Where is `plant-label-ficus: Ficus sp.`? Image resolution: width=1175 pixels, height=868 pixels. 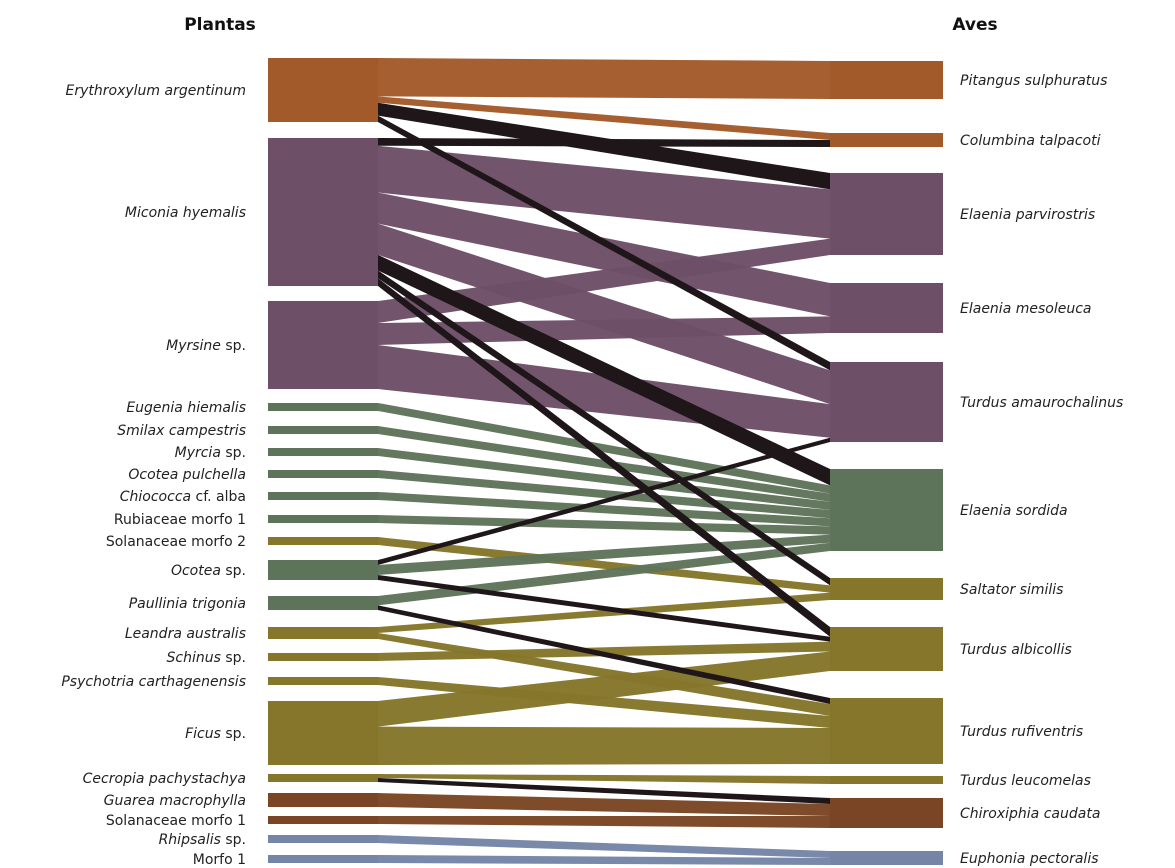 plant-label-ficus: Ficus sp. is located at coordinates (215, 734).